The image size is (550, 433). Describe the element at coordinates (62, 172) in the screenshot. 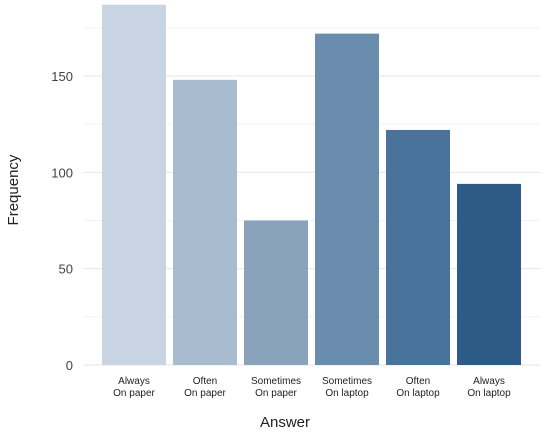

I see `y-tick-label: 100` at that location.